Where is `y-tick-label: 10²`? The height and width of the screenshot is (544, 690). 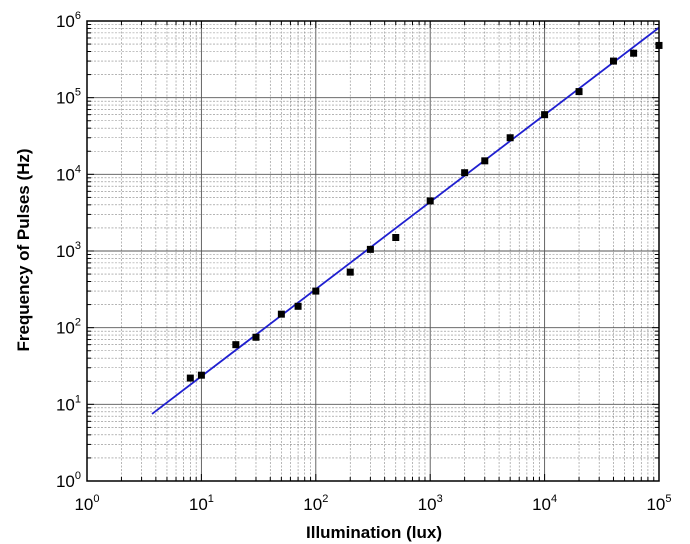 y-tick-label: 10² is located at coordinates (68, 327).